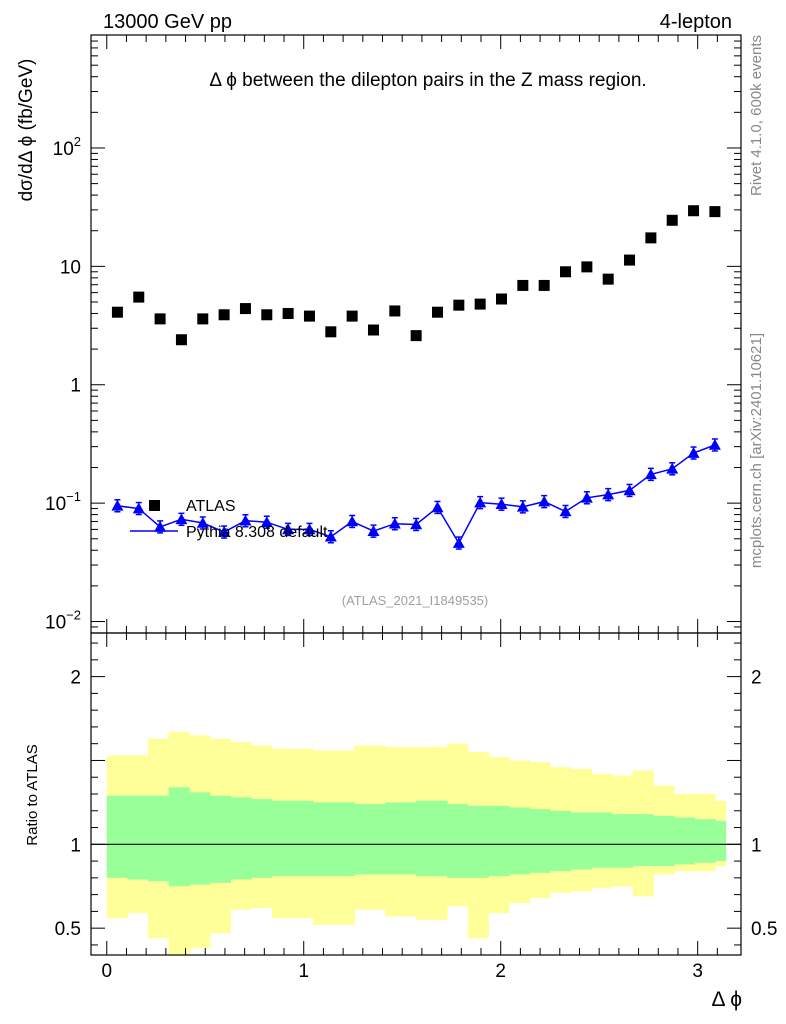 Image resolution: width=786 pixels, height=1024 pixels. What do you see at coordinates (68, 929) in the screenshot?
I see `ratio-y-tick-label: 0.5` at bounding box center [68, 929].